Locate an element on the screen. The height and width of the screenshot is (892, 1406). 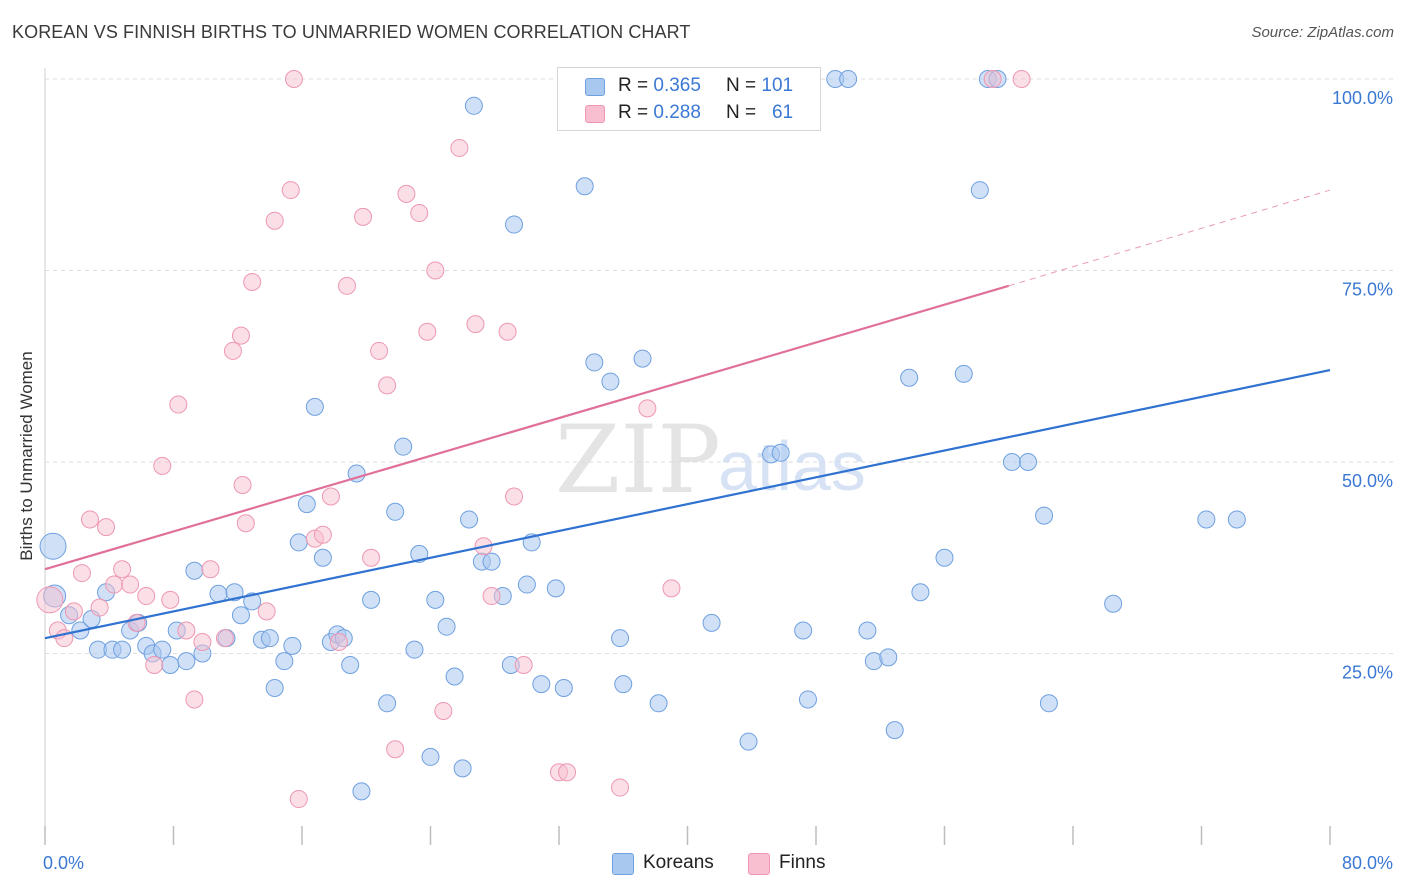
bottom-legend-finns-label: Finns is located at coordinates (802, 862).